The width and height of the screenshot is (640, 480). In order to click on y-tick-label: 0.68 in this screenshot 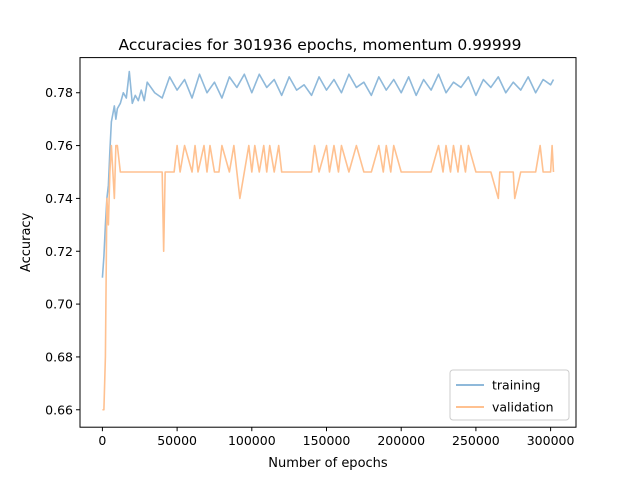, I will do `click(59, 356)`.